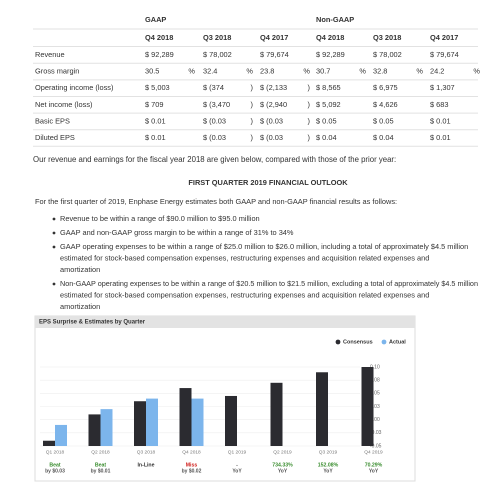  I want to click on x-tick-label: Q3 2019, so click(328, 452).